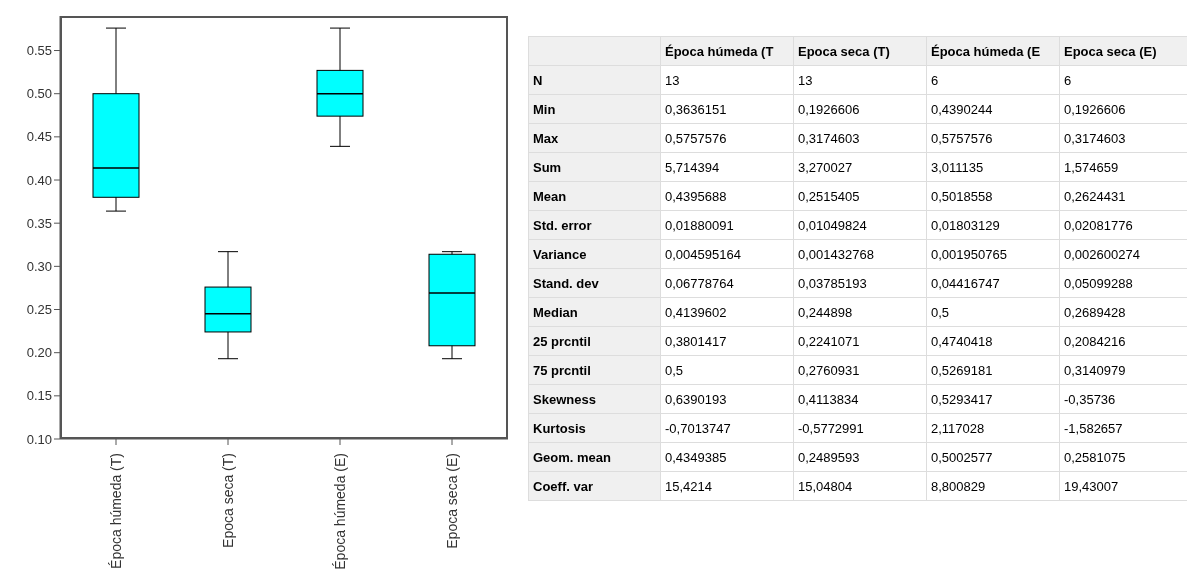 The height and width of the screenshot is (574, 1187). I want to click on category-label: N, so click(538, 80).